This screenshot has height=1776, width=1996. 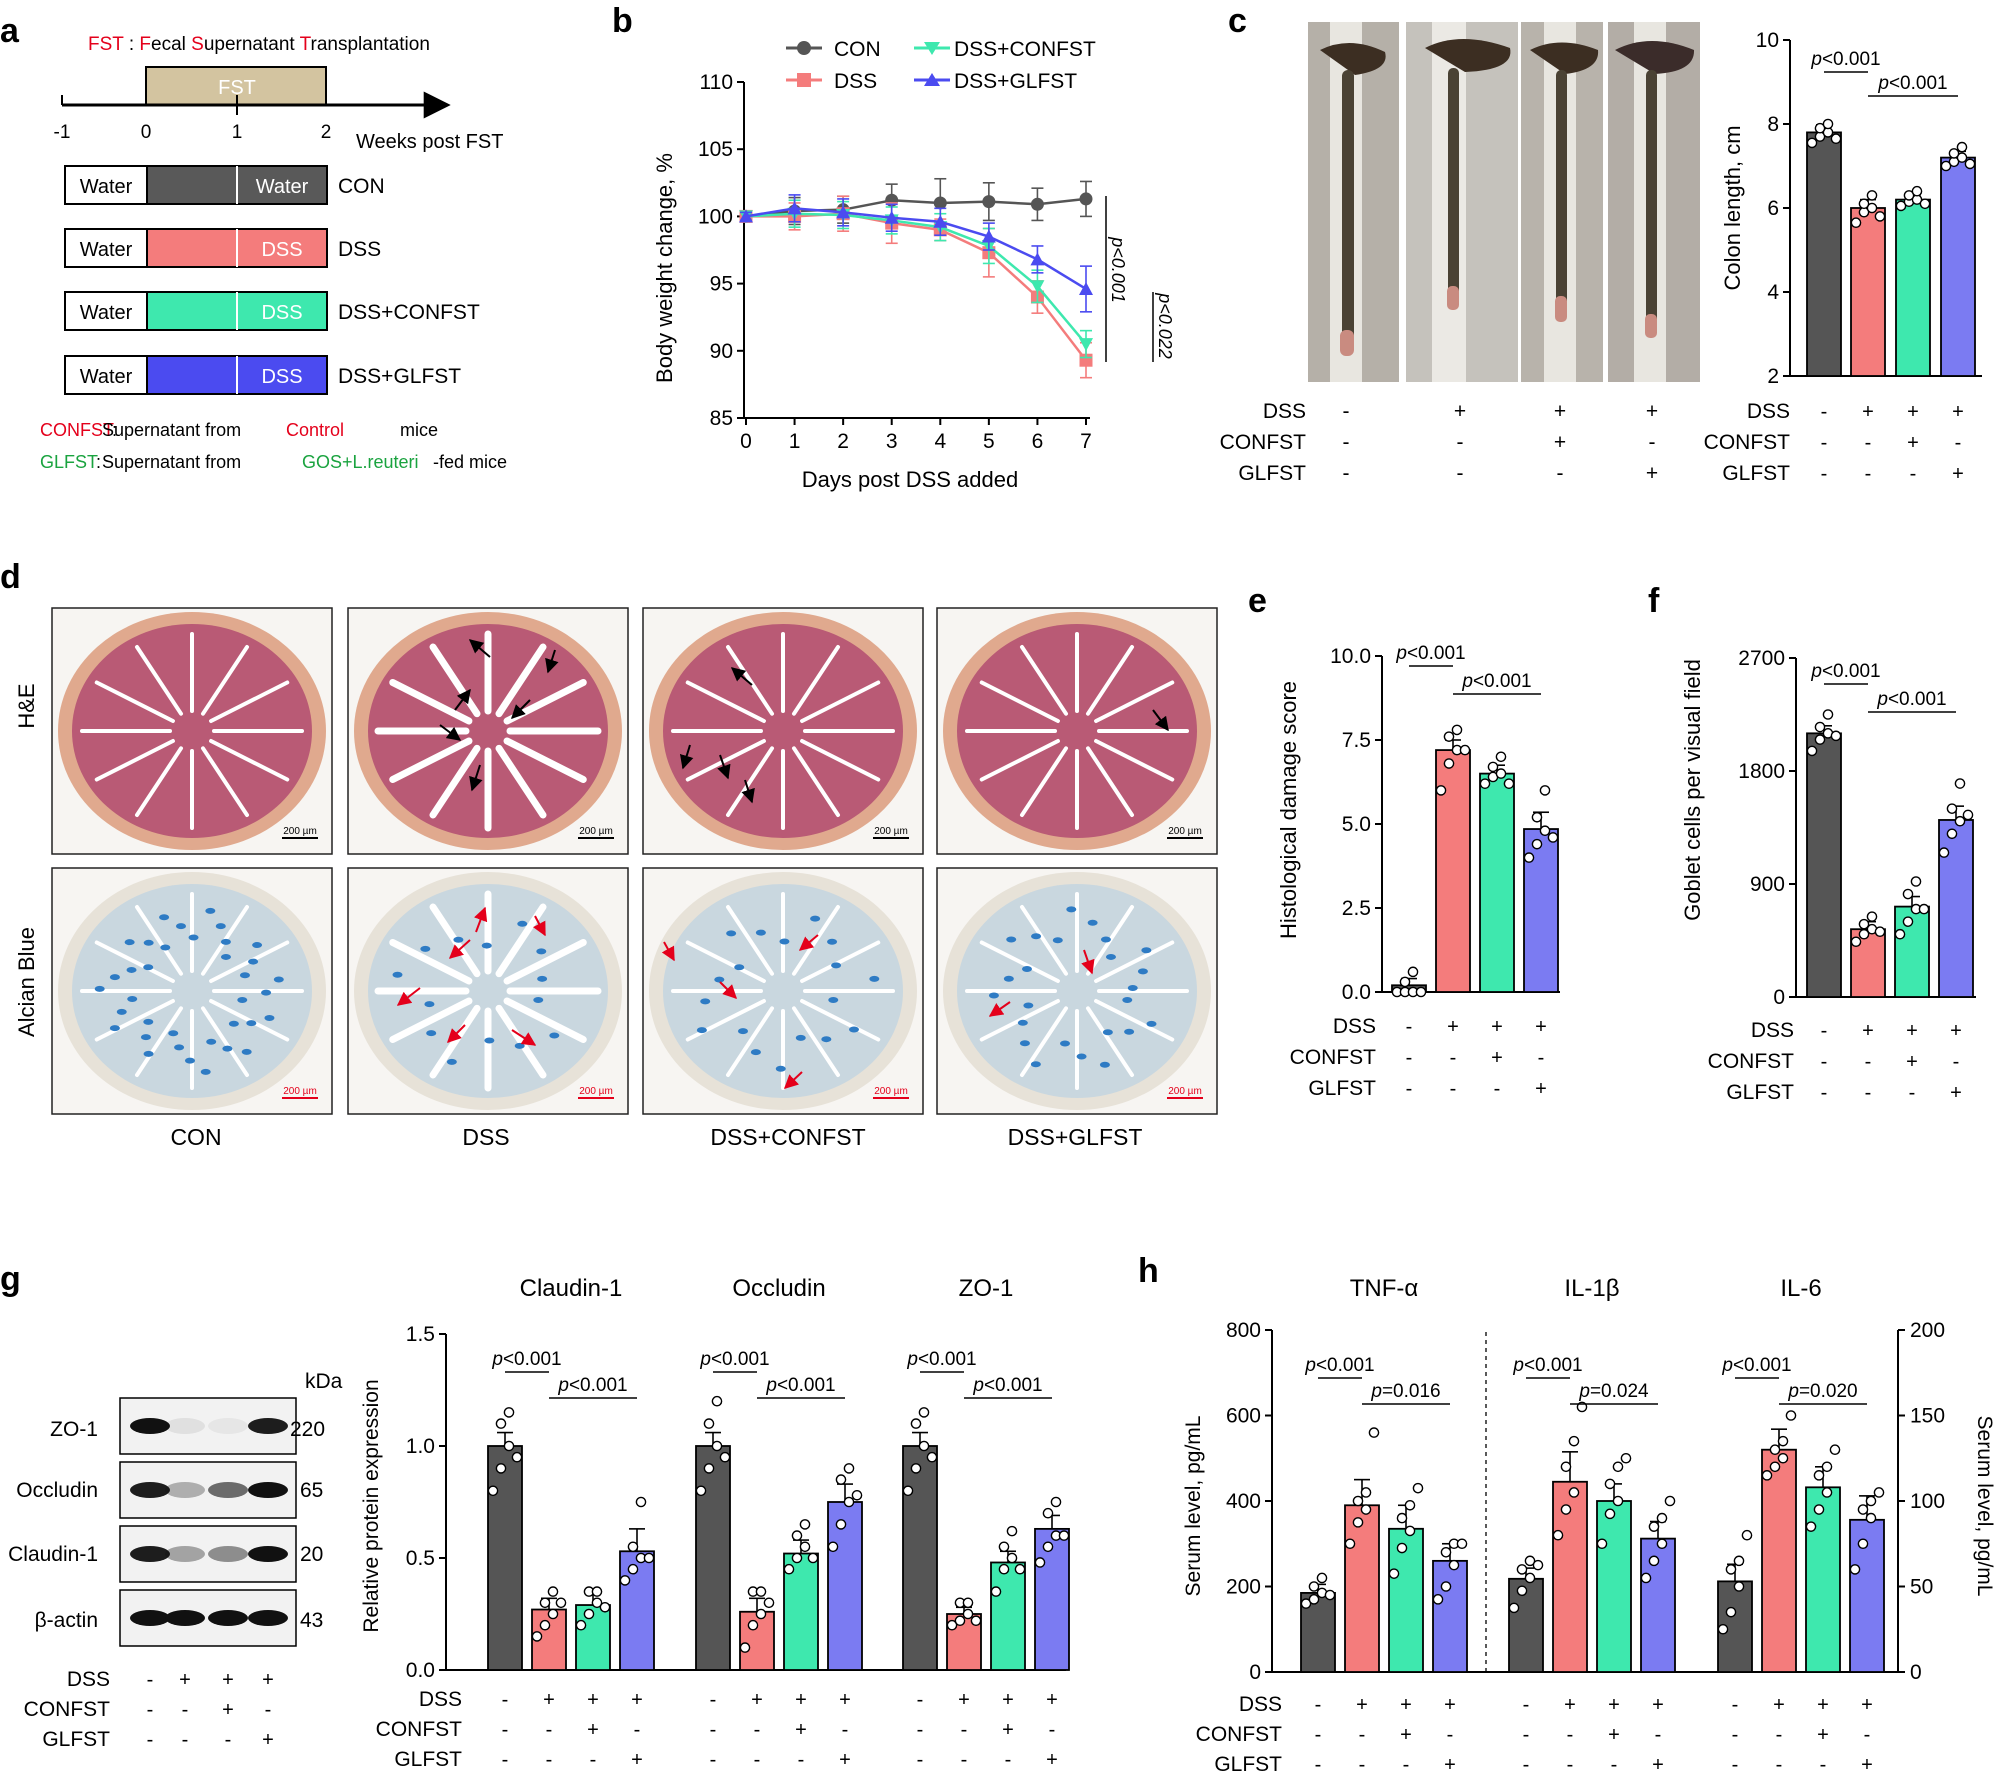 I want to click on blot-strip, so click(x=208, y=1618).